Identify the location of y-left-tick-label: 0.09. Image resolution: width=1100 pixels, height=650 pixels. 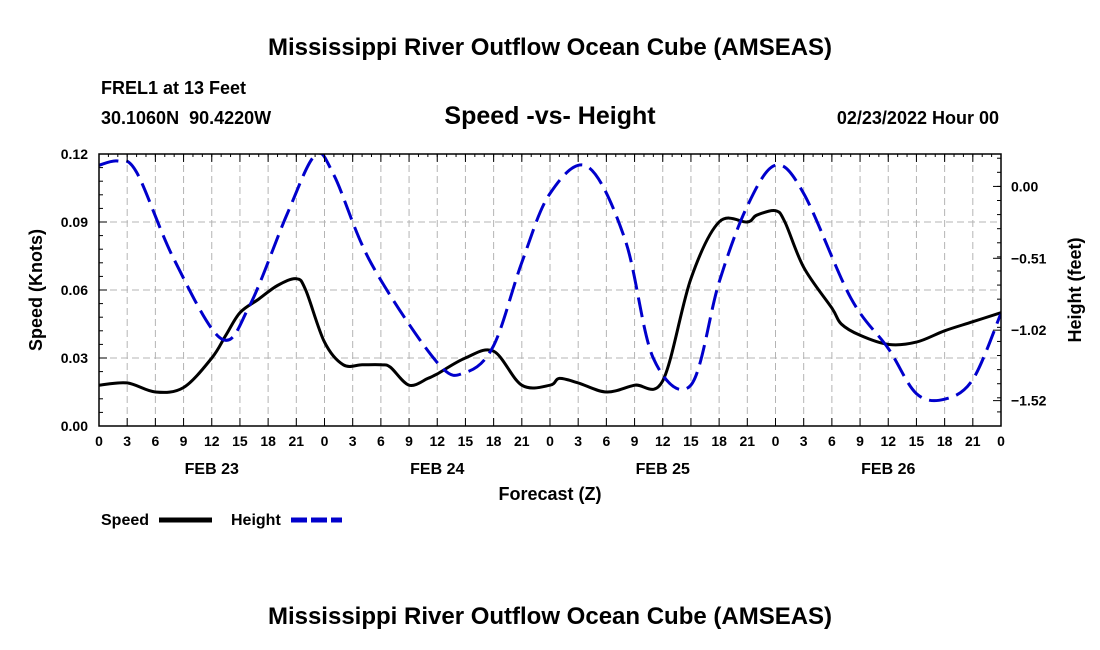
(74, 222).